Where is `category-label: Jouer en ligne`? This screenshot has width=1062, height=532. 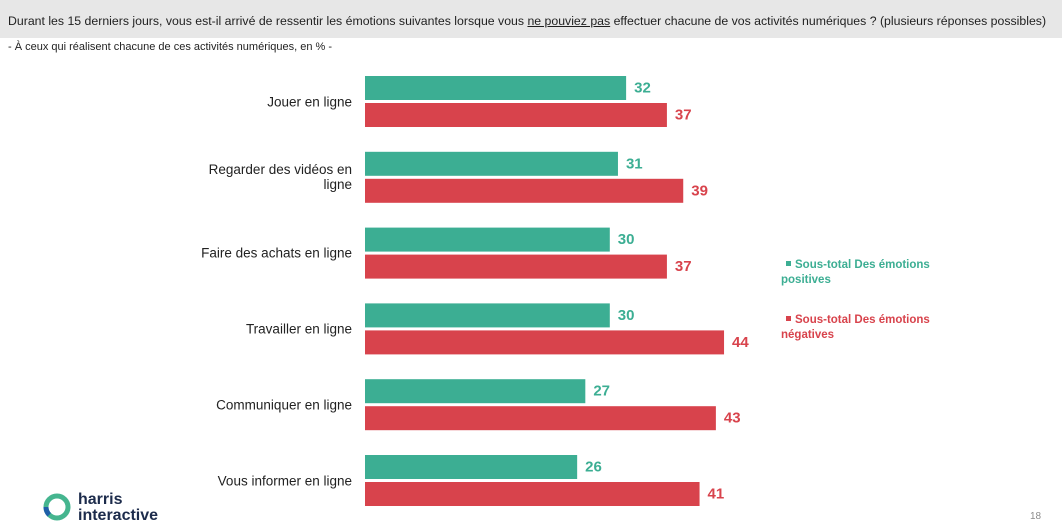 category-label: Jouer en ligne is located at coordinates (309, 101).